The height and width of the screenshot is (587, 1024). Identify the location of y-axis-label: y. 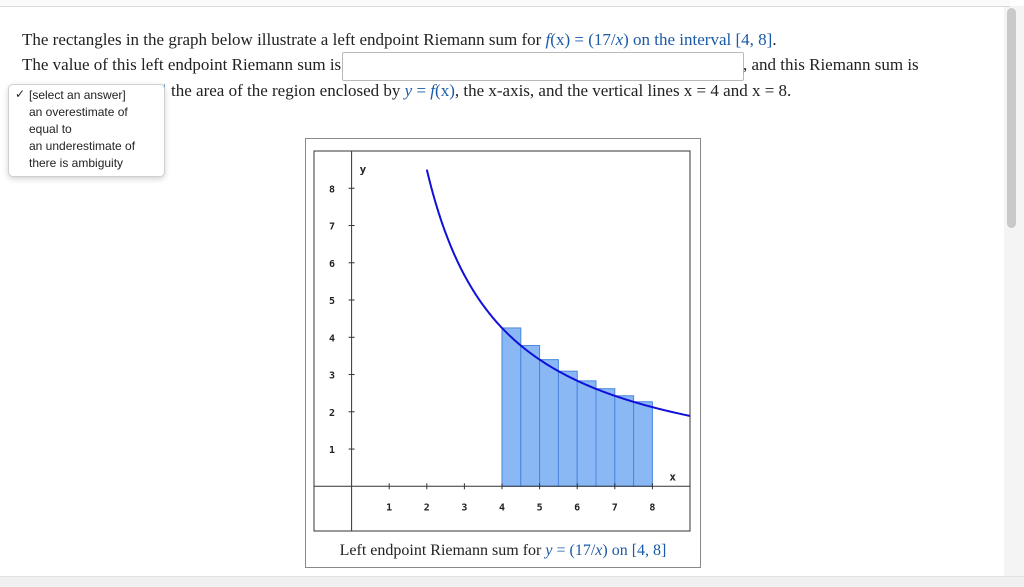
(363, 169).